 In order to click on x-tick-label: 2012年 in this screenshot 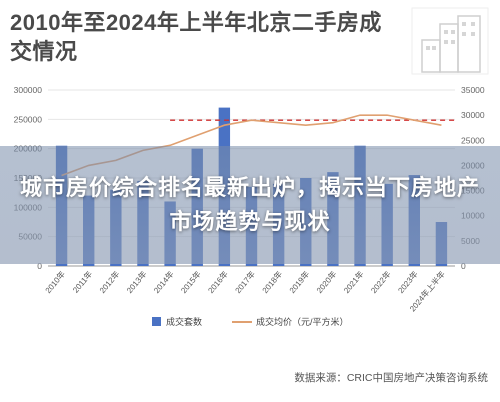, I will do `click(109, 282)`.